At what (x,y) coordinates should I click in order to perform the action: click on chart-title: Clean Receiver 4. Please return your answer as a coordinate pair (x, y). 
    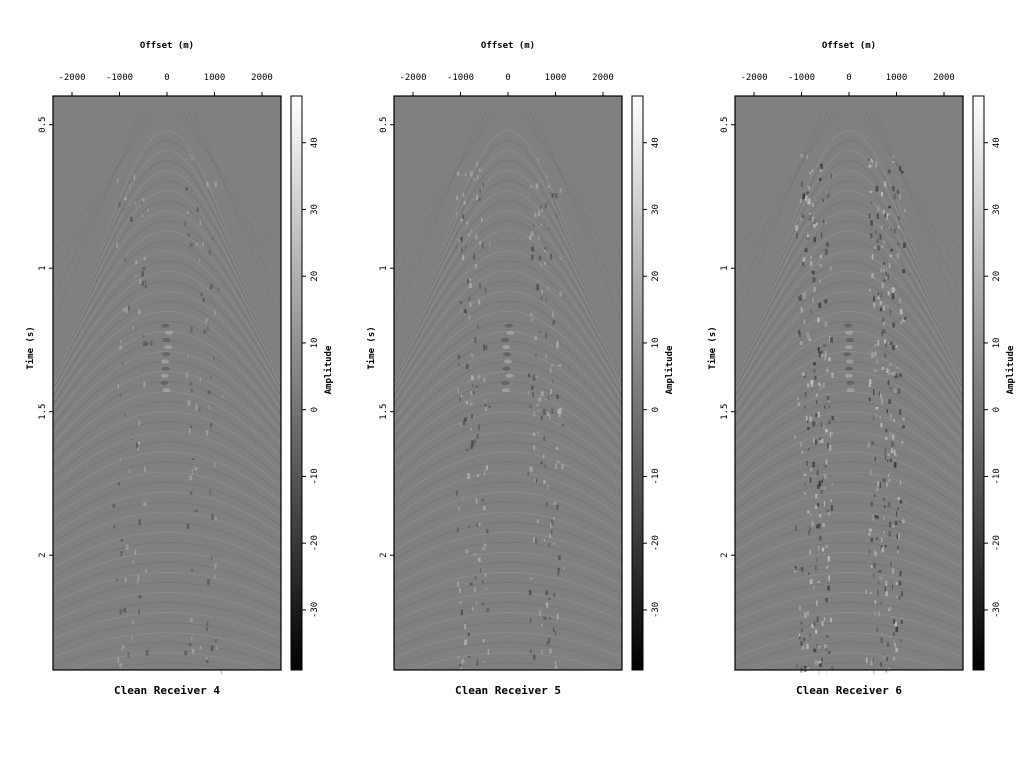
    Looking at the image, I should click on (167, 690).